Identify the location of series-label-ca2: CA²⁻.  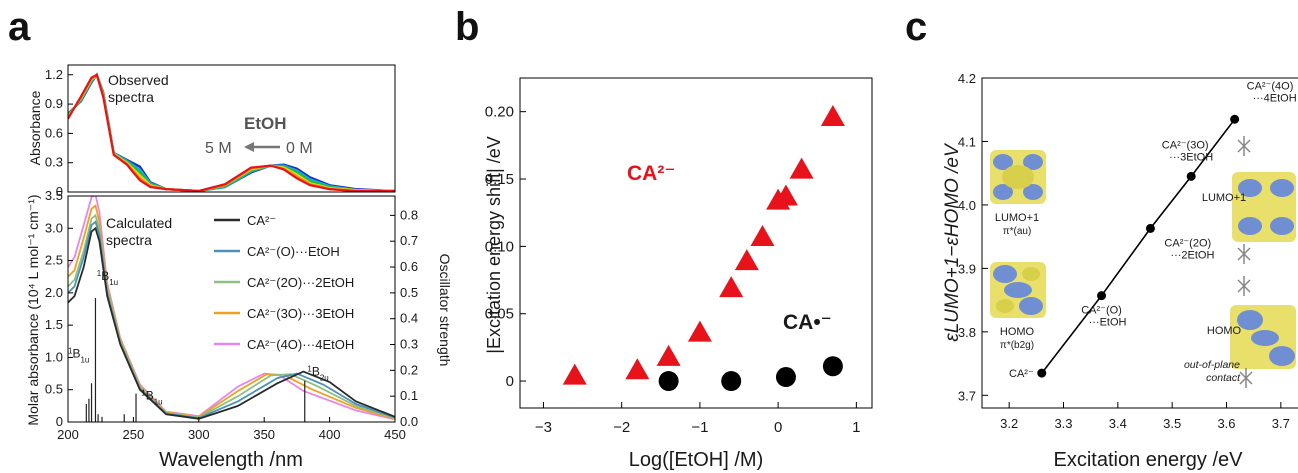
(651, 173).